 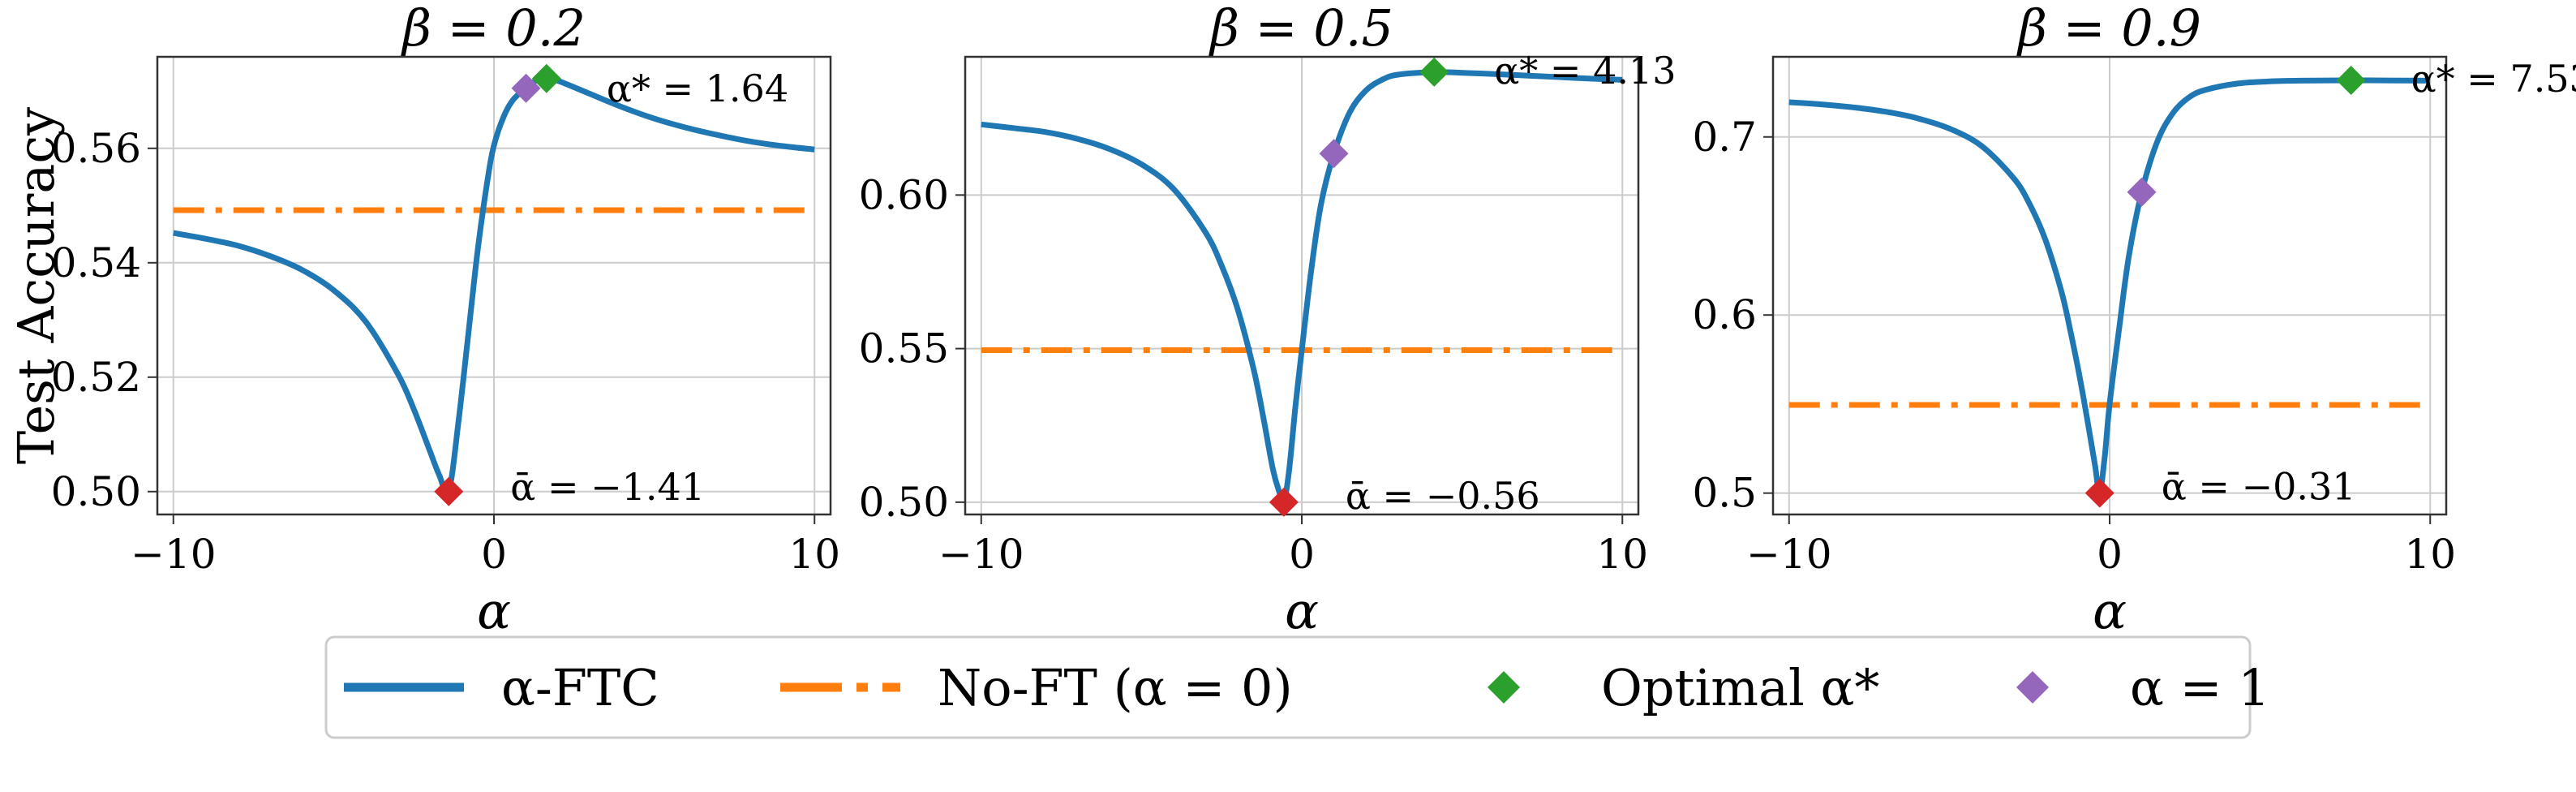 I want to click on legend-item: α-FTC, so click(x=502, y=687).